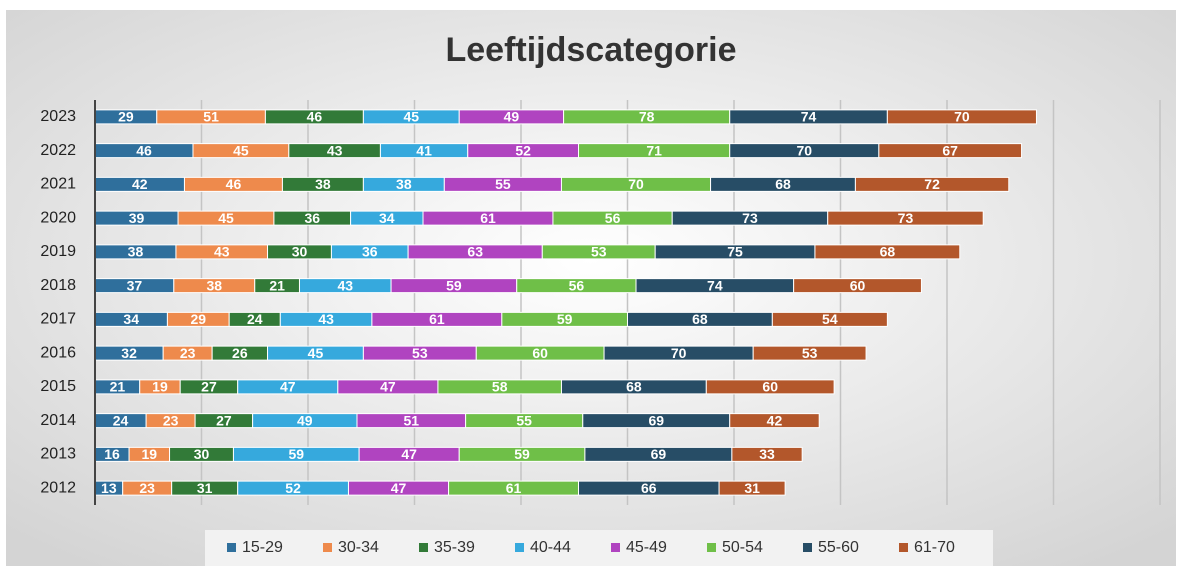  What do you see at coordinates (58, 184) in the screenshot?
I see `y-tick-label: 2021` at bounding box center [58, 184].